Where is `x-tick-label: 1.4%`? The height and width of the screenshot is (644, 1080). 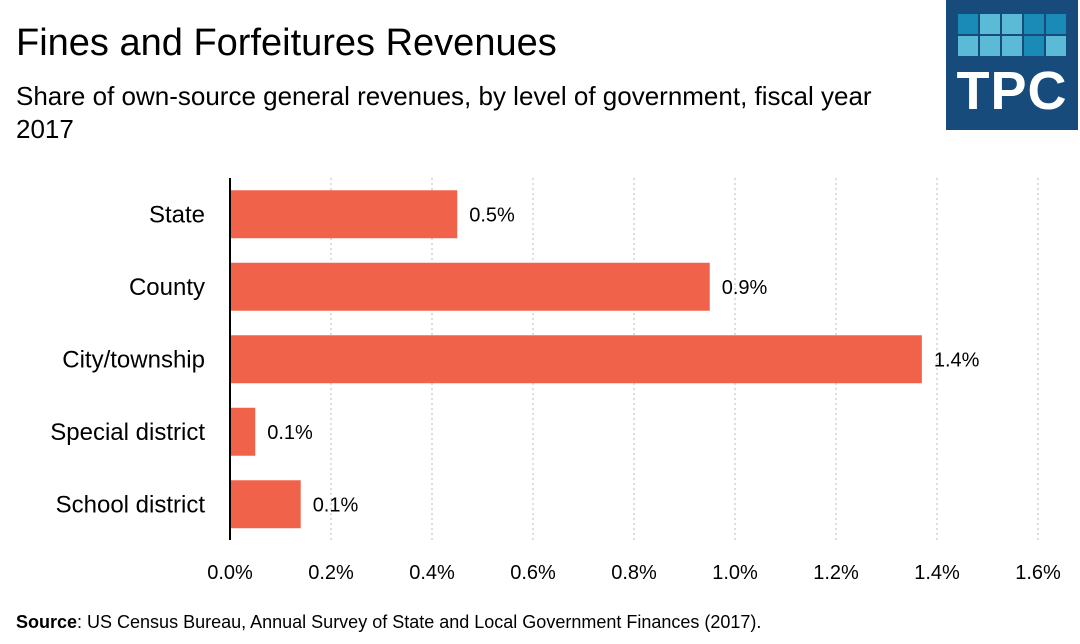
x-tick-label: 1.4% is located at coordinates (937, 573).